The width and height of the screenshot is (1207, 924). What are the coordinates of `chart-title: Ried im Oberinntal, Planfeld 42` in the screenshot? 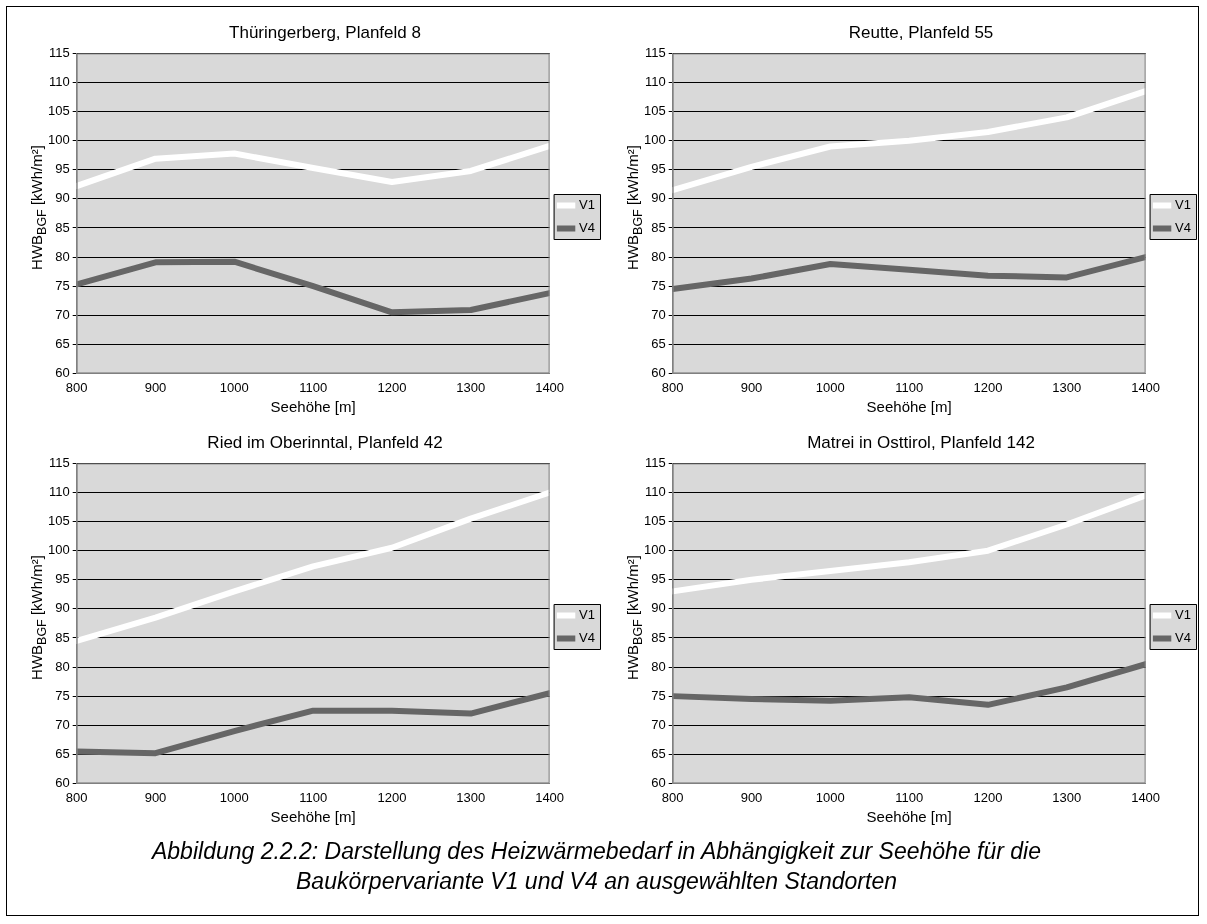 It's located at (325, 442).